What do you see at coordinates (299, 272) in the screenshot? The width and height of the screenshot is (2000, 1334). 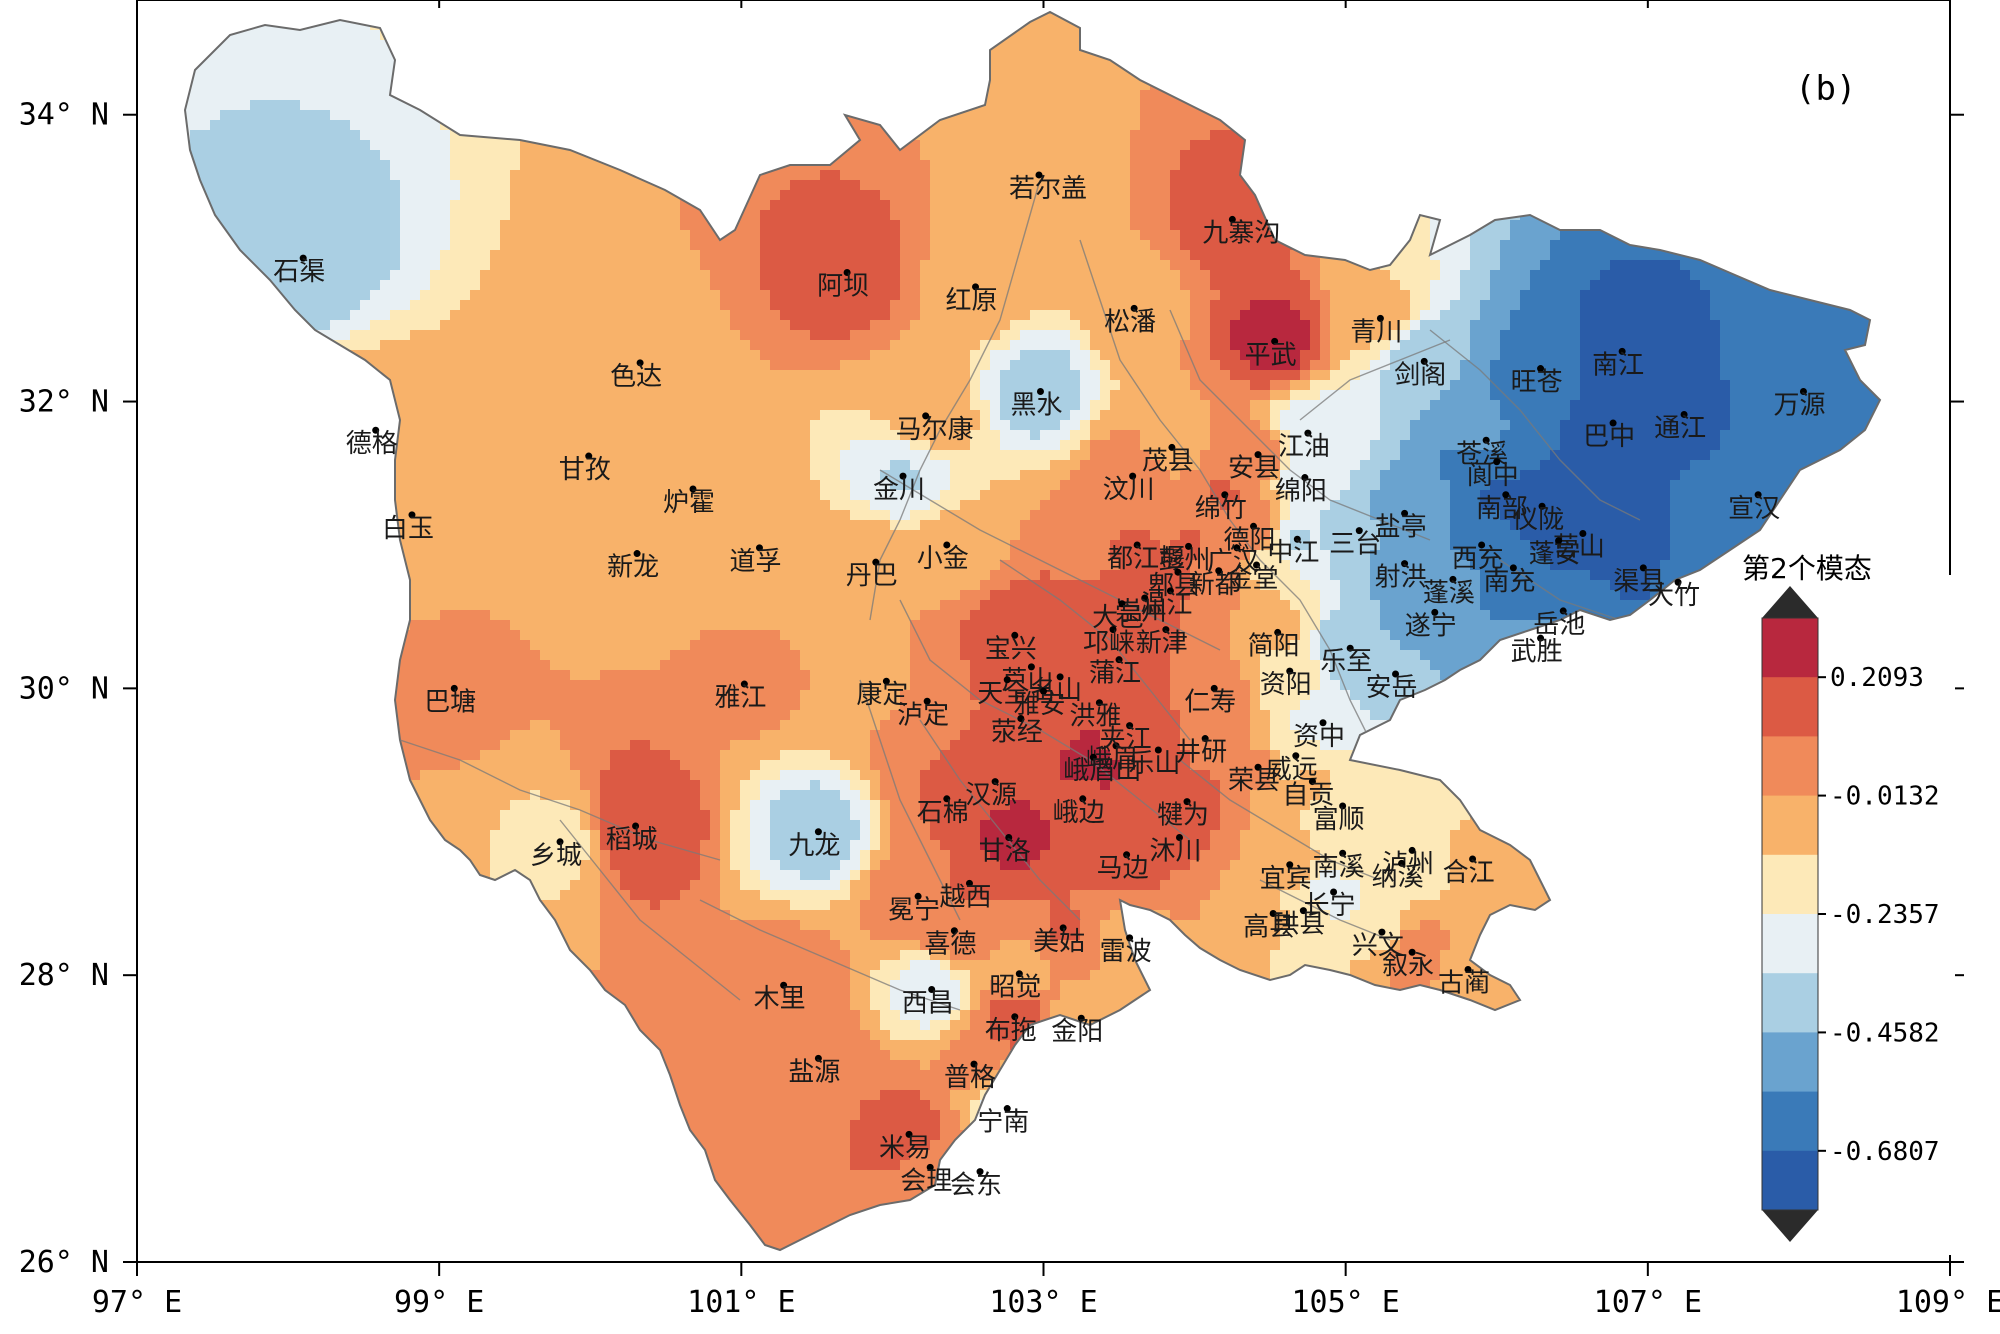 I see `city-label: 石渠` at bounding box center [299, 272].